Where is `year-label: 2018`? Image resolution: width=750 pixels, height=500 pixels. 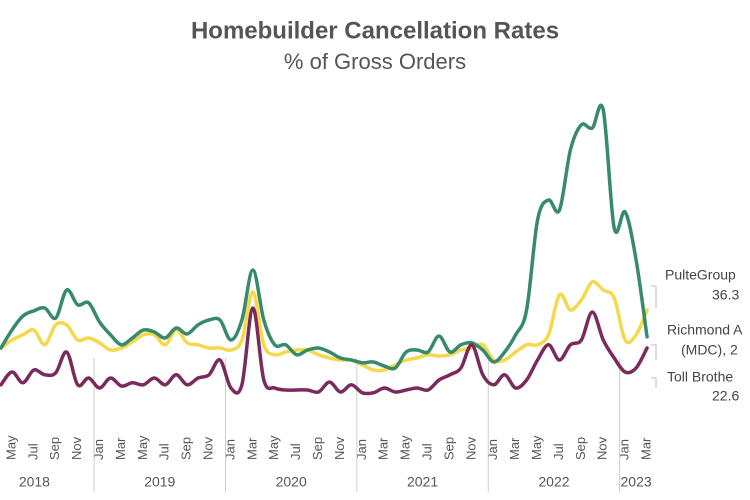 year-label: 2018 is located at coordinates (34, 482).